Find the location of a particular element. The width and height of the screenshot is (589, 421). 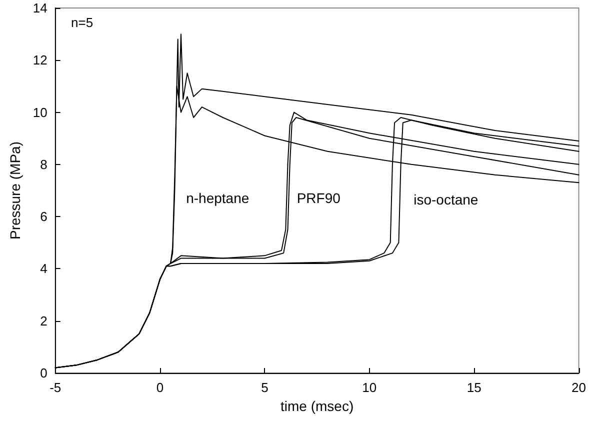

x-tick-label: 5 is located at coordinates (264, 387).